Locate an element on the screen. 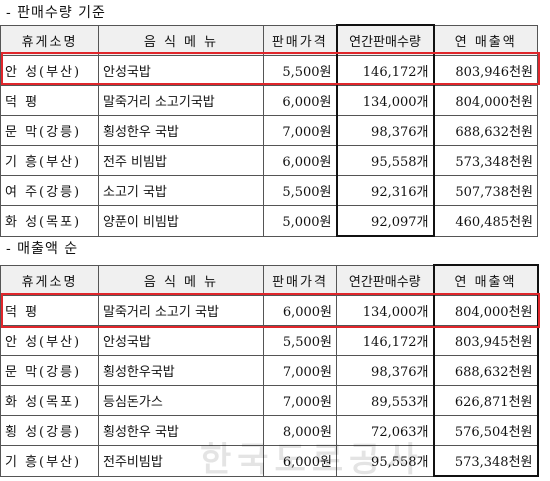 The width and height of the screenshot is (550, 481). cell-annual-sales: 803,945천원 is located at coordinates (485, 340).